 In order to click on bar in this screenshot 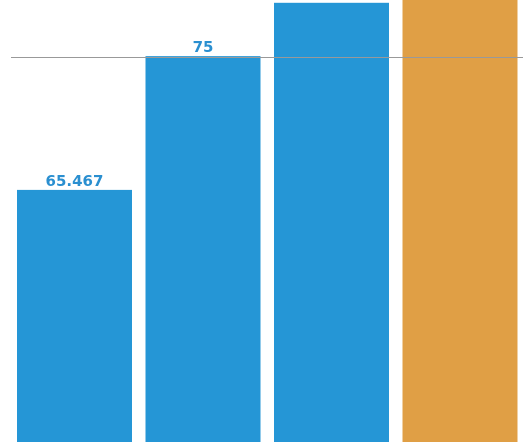, I will do `click(74, 315)`.